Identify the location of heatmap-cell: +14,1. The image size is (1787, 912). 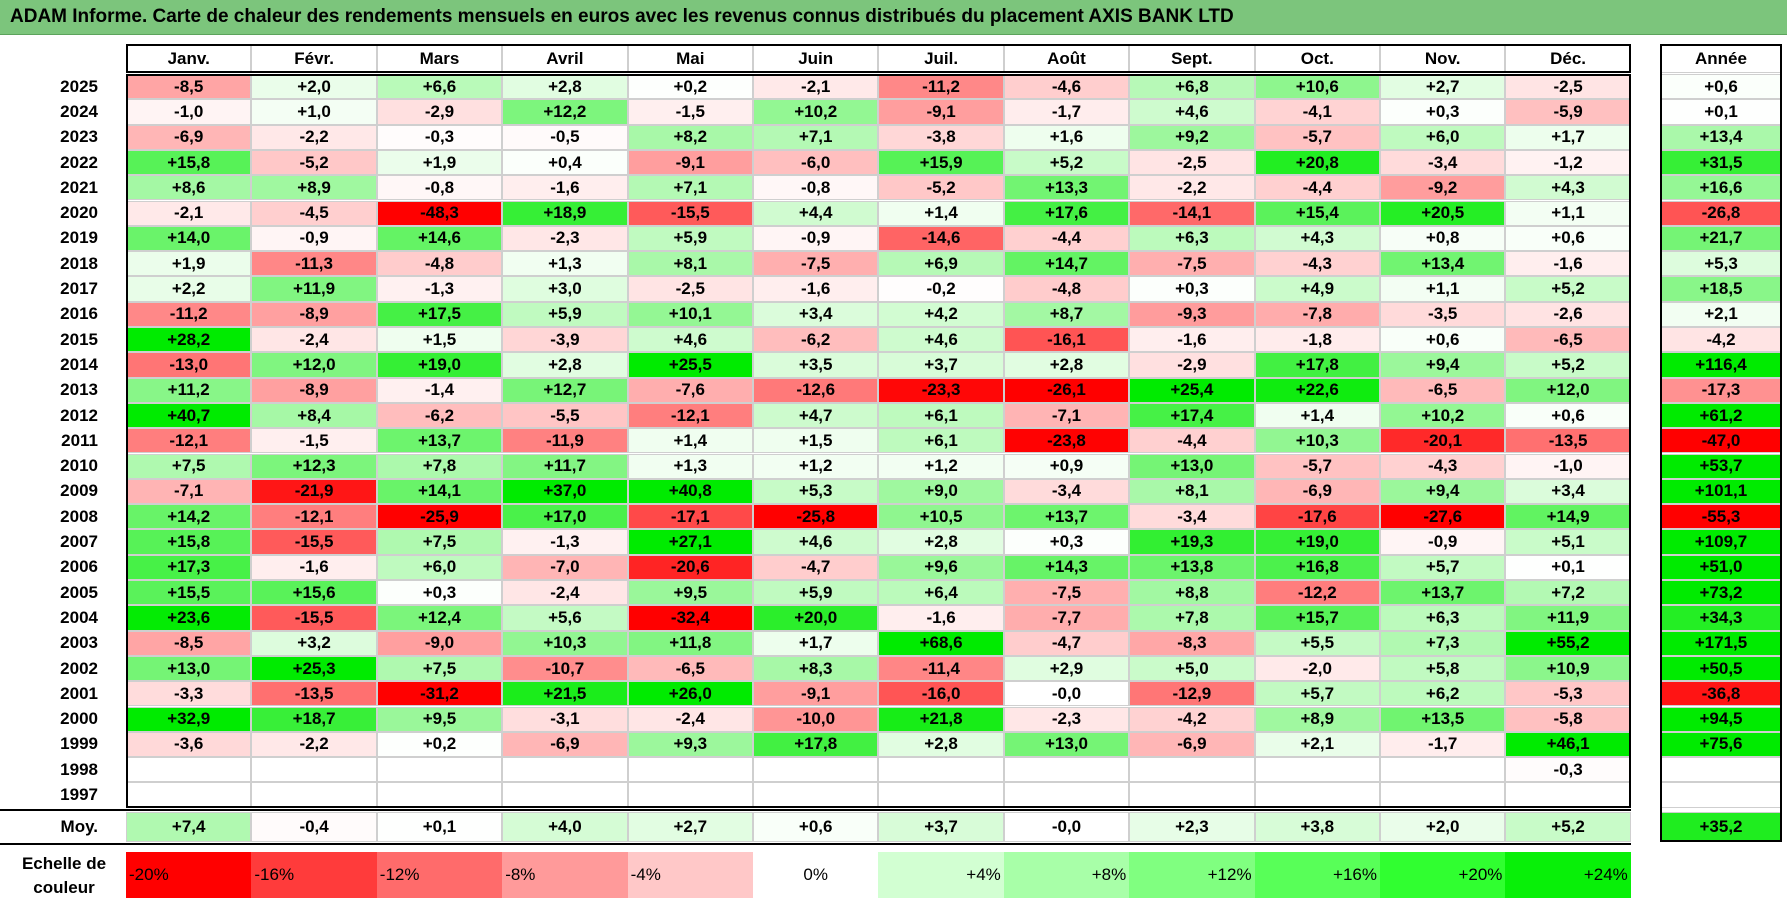
(439, 491).